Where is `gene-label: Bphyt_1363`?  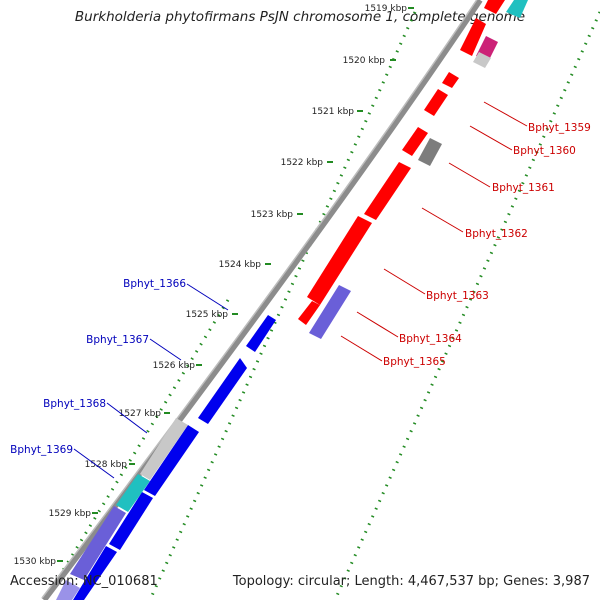
gene-label: Bphyt_1363 is located at coordinates (457, 296).